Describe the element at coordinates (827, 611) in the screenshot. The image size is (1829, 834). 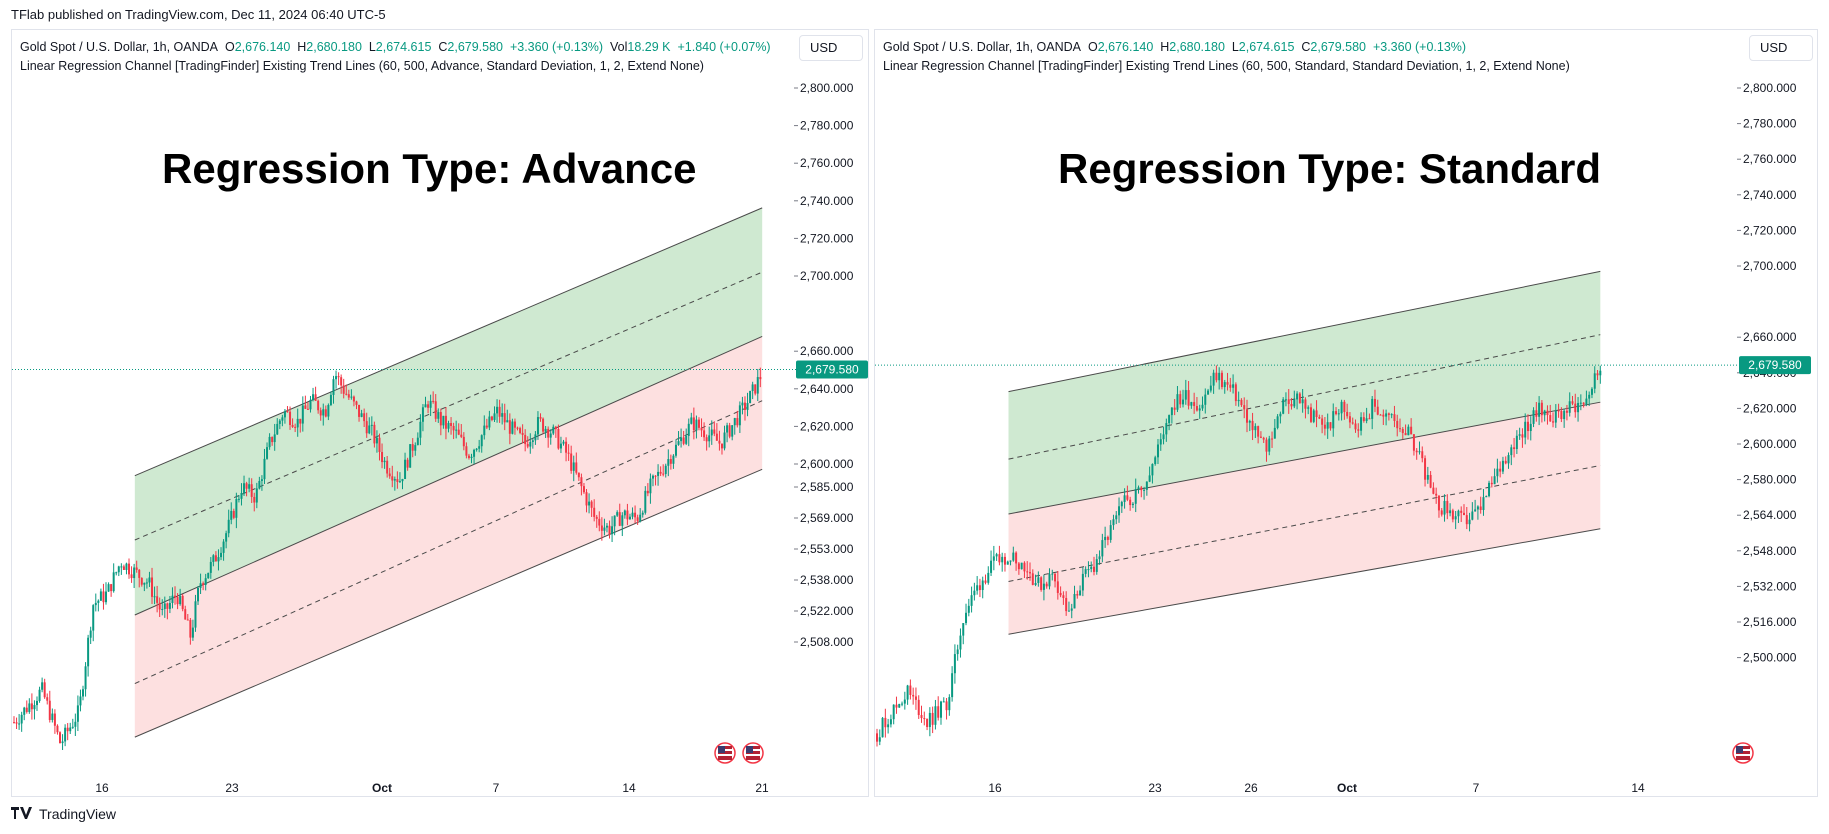
I see `y-tick-label: 2,522.000` at that location.